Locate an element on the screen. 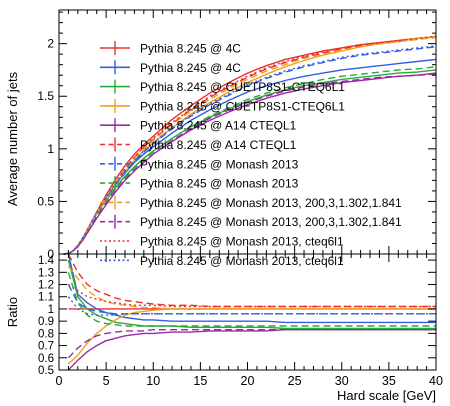  x-tick-label: 0 is located at coordinates (59, 381).